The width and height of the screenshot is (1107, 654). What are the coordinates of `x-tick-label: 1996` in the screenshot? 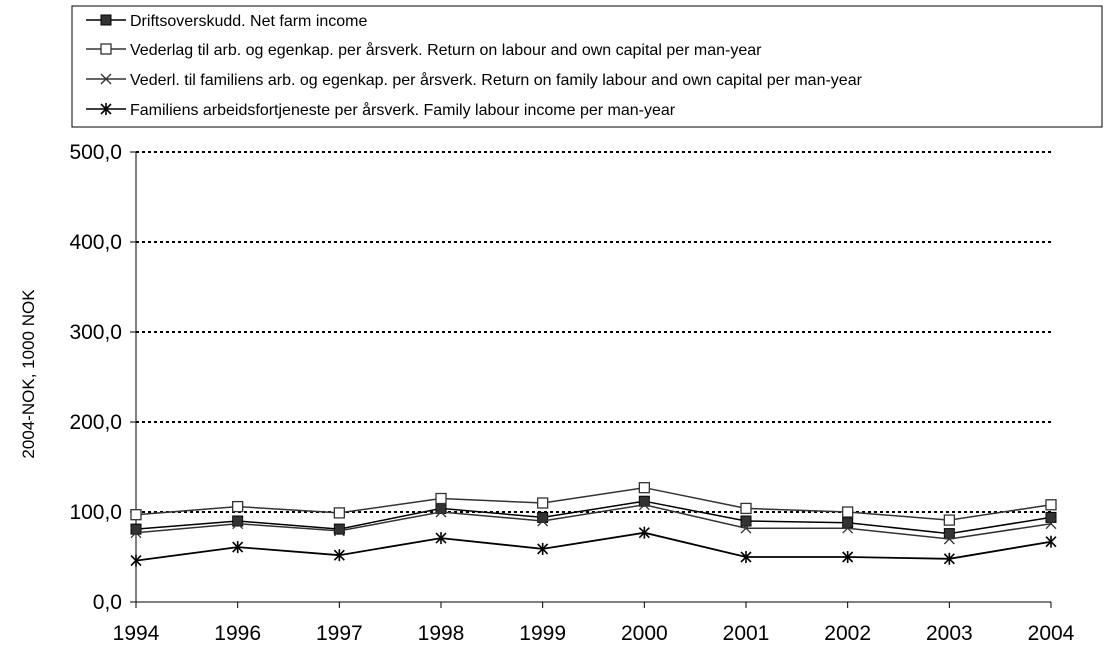 It's located at (237, 633).